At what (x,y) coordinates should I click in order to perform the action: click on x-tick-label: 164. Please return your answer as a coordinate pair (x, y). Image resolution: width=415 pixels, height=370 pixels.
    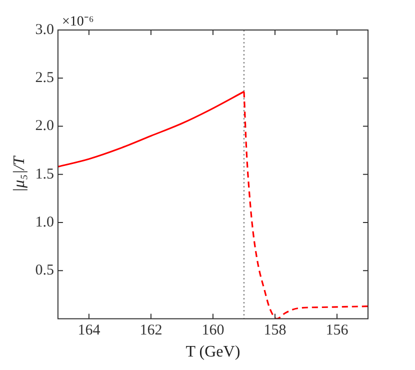
    Looking at the image, I should click on (89, 330).